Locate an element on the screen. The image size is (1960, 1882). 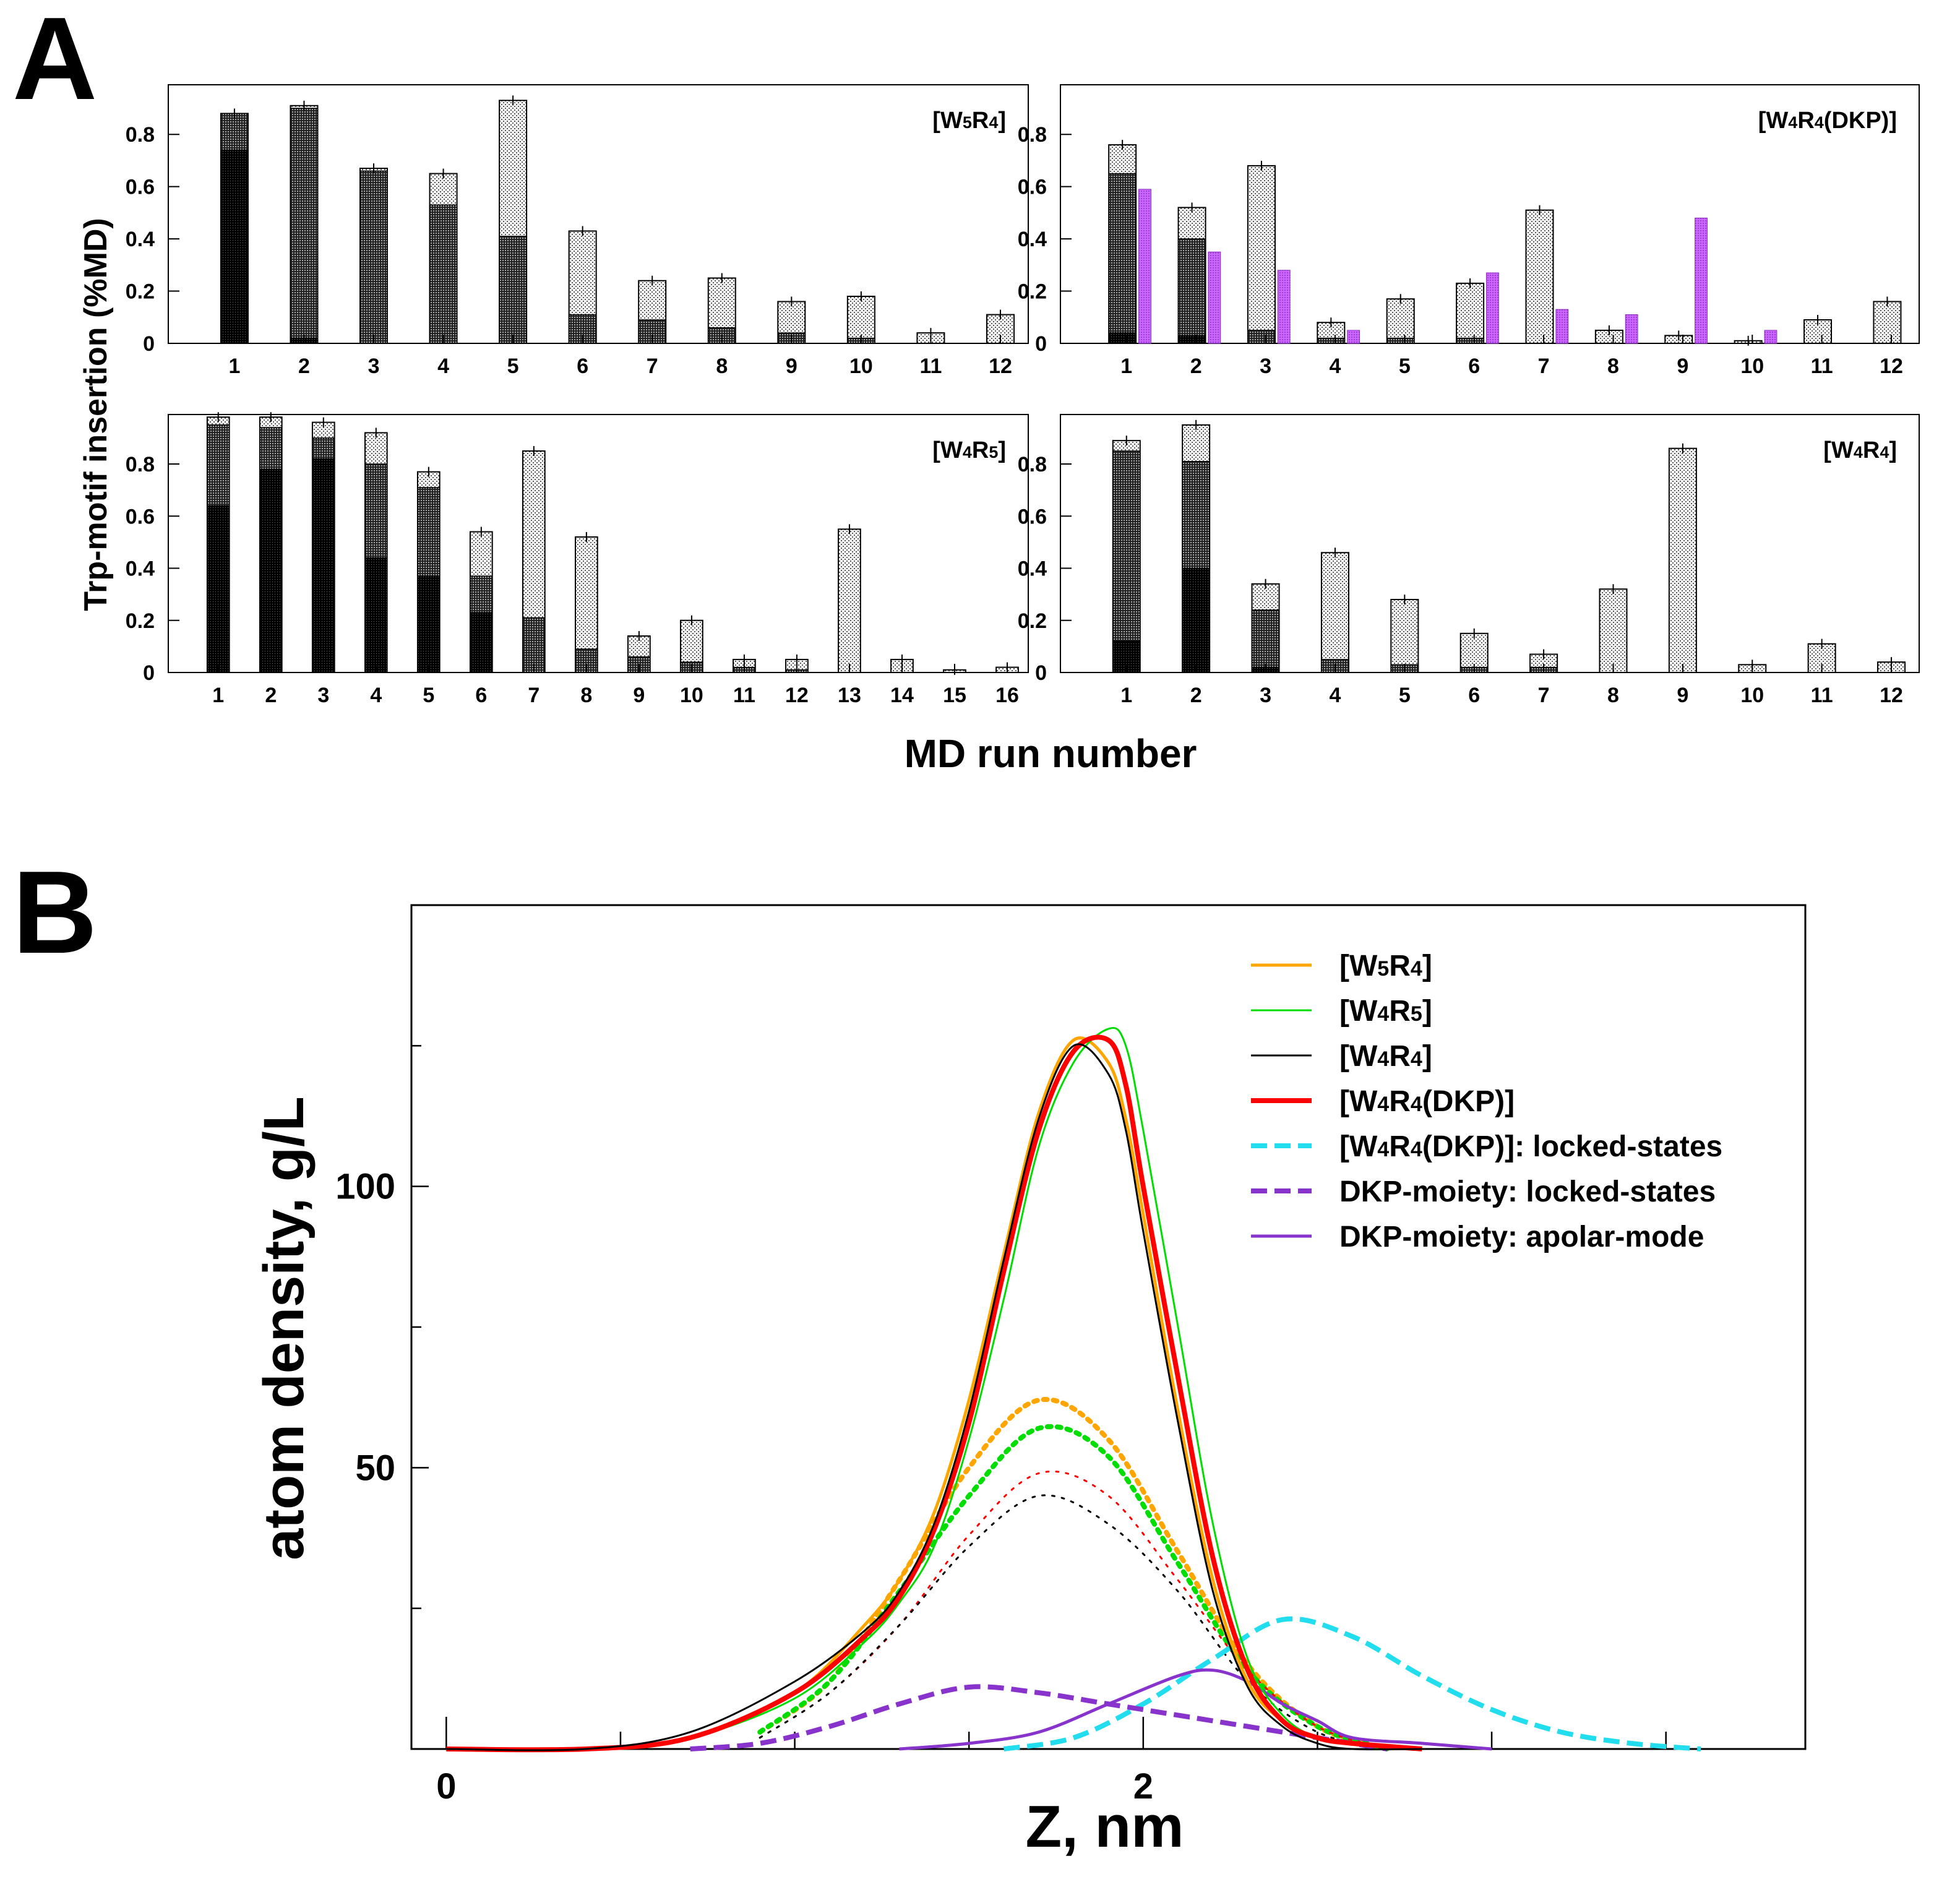
panel-label-a: A is located at coordinates (54, 62).